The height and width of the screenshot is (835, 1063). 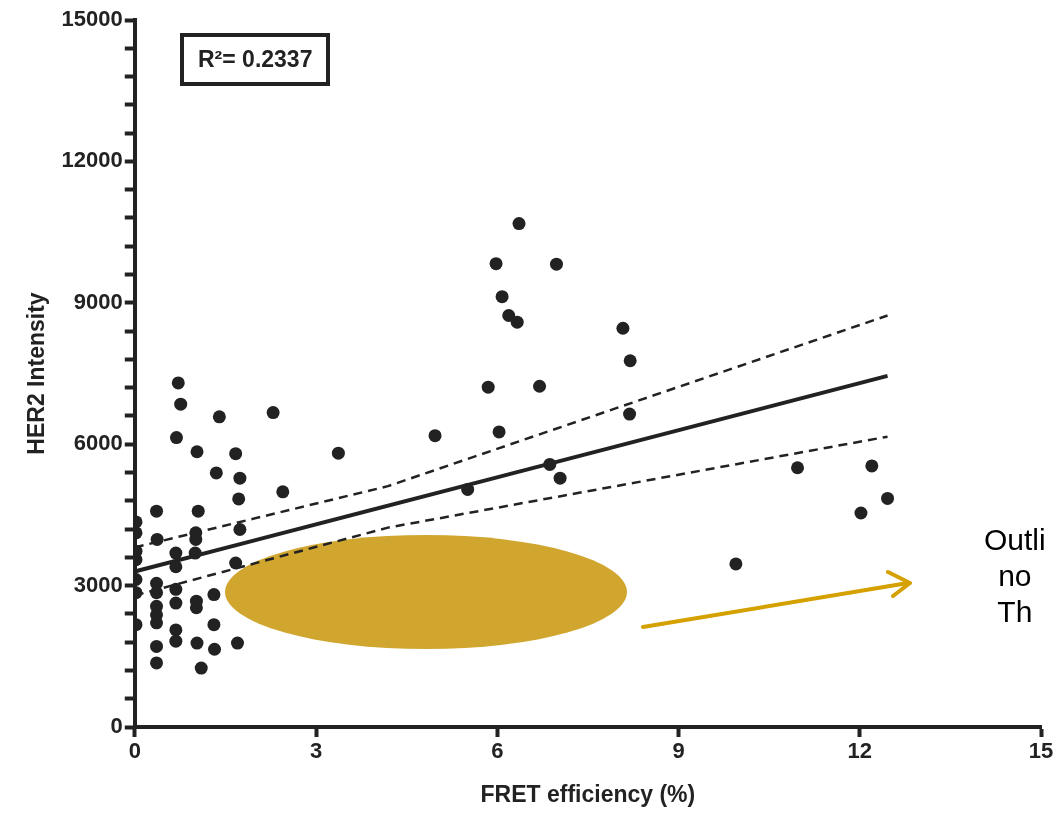 What do you see at coordinates (497, 751) in the screenshot?
I see `x-tick-label: 6` at bounding box center [497, 751].